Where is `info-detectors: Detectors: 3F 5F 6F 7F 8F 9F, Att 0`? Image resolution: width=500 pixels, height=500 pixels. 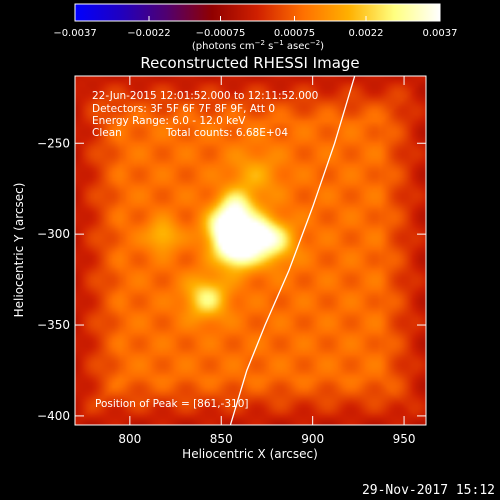
info-detectors: Detectors: 3F 5F 6F 7F 8F 9F, Att 0 is located at coordinates (183, 109).